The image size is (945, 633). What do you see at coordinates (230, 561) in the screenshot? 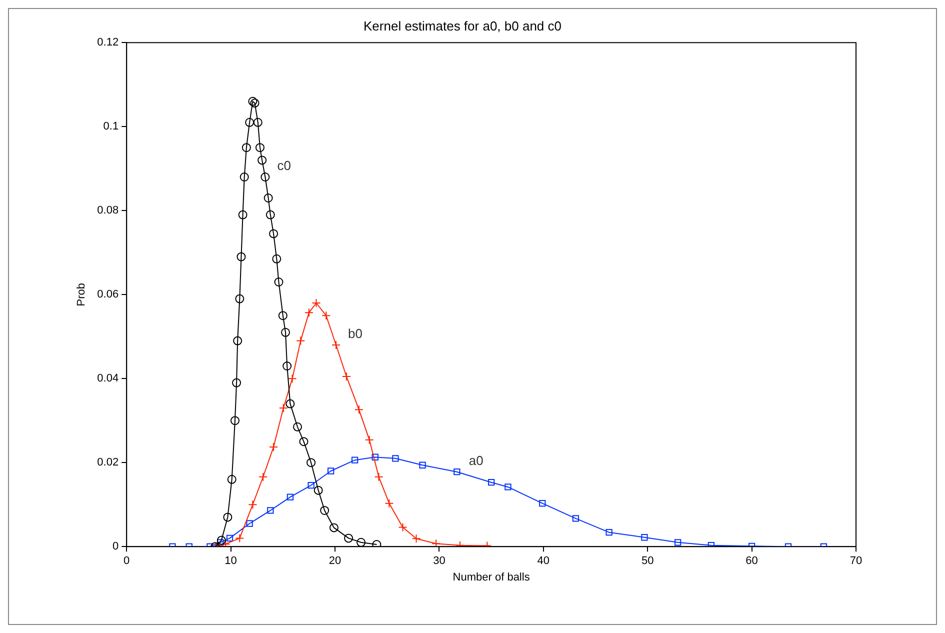
I see `x-tick-label: 10` at bounding box center [230, 561].